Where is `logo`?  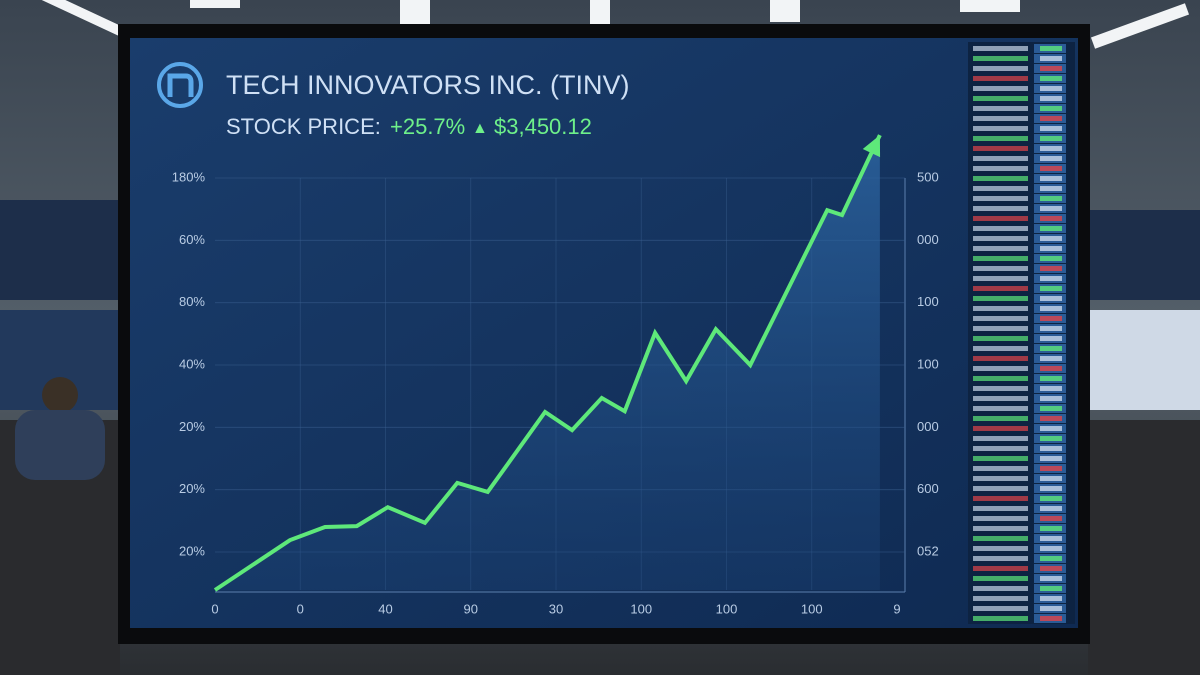 logo is located at coordinates (180, 85).